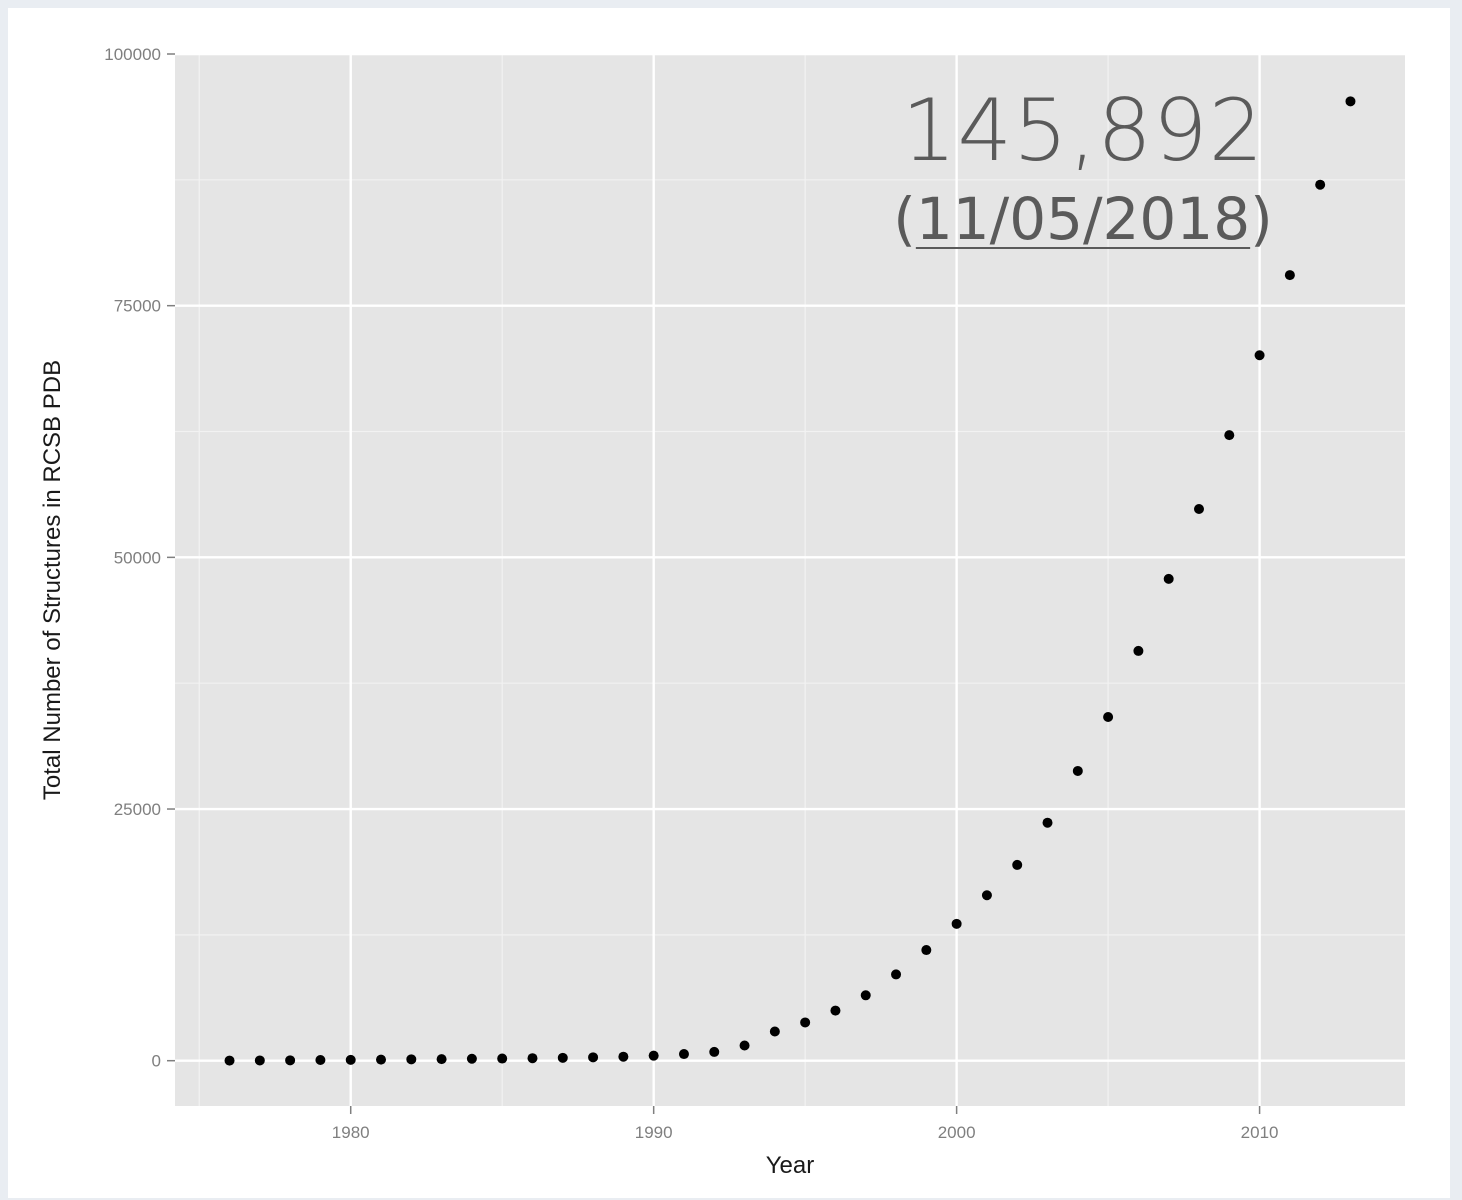 This screenshot has width=1462, height=1200. I want to click on date-open-paren: (, so click(904, 219).